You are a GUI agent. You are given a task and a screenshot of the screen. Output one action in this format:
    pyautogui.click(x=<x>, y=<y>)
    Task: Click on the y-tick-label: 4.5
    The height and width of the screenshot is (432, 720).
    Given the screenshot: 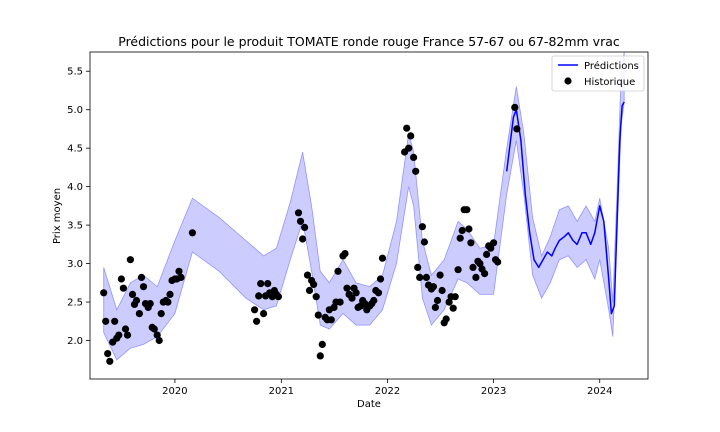 What is the action you would take?
    pyautogui.click(x=75, y=149)
    